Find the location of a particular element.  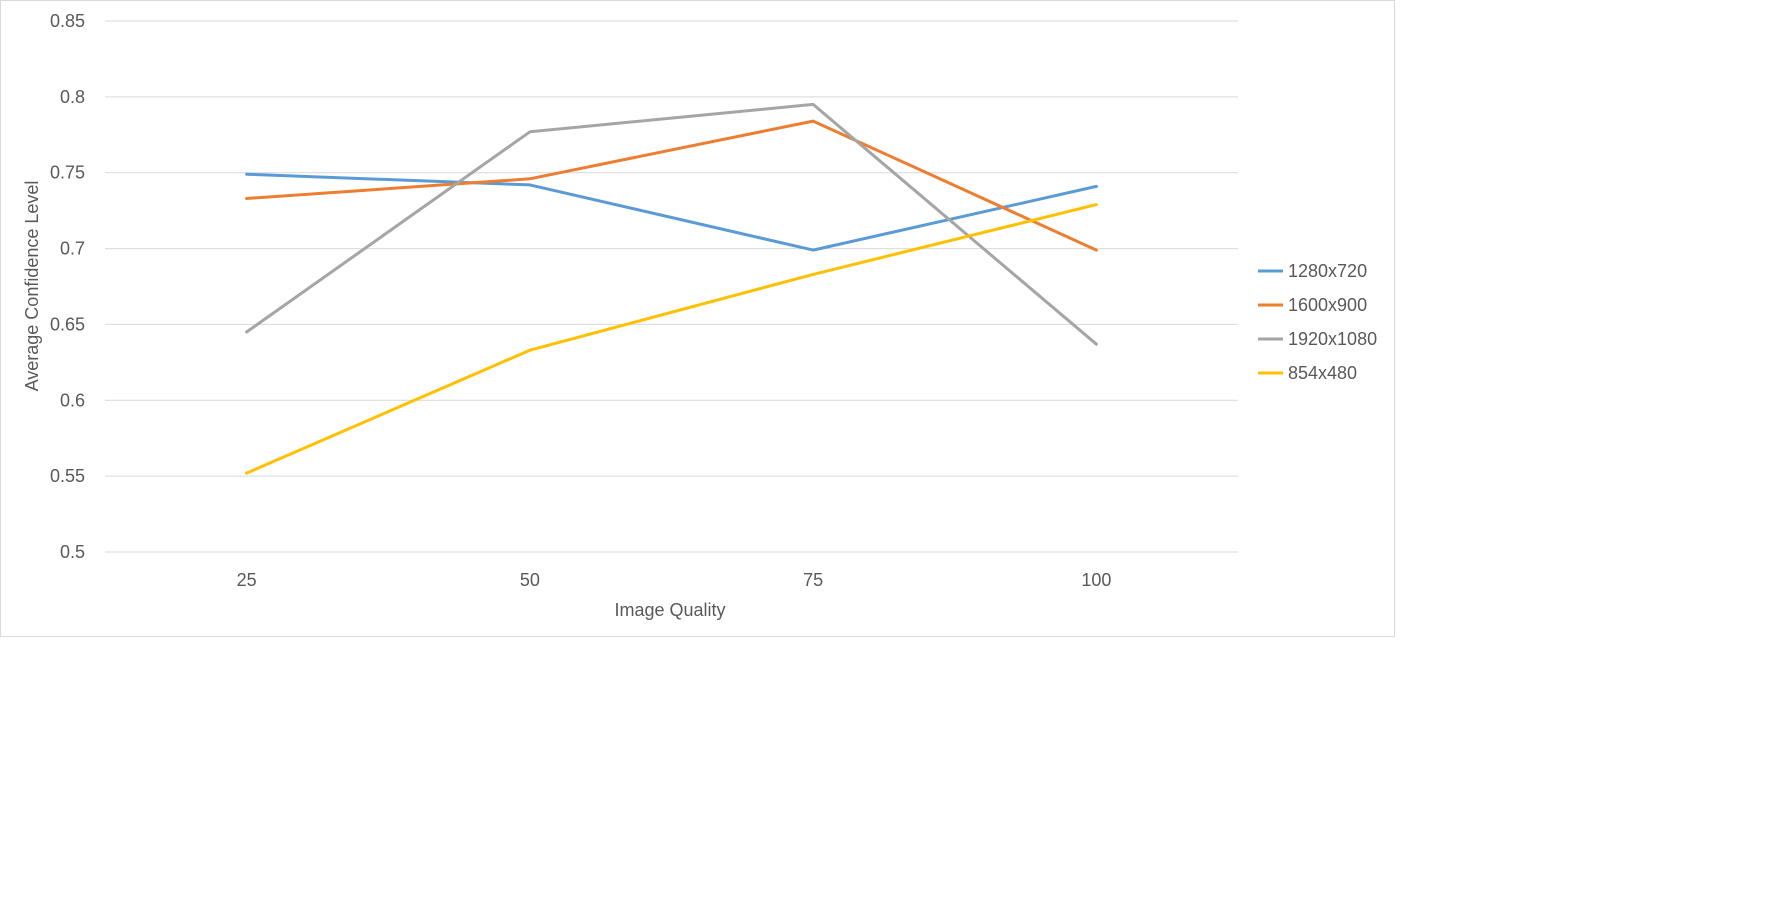

y-axis-title: Average Confidence Level is located at coordinates (32, 286).